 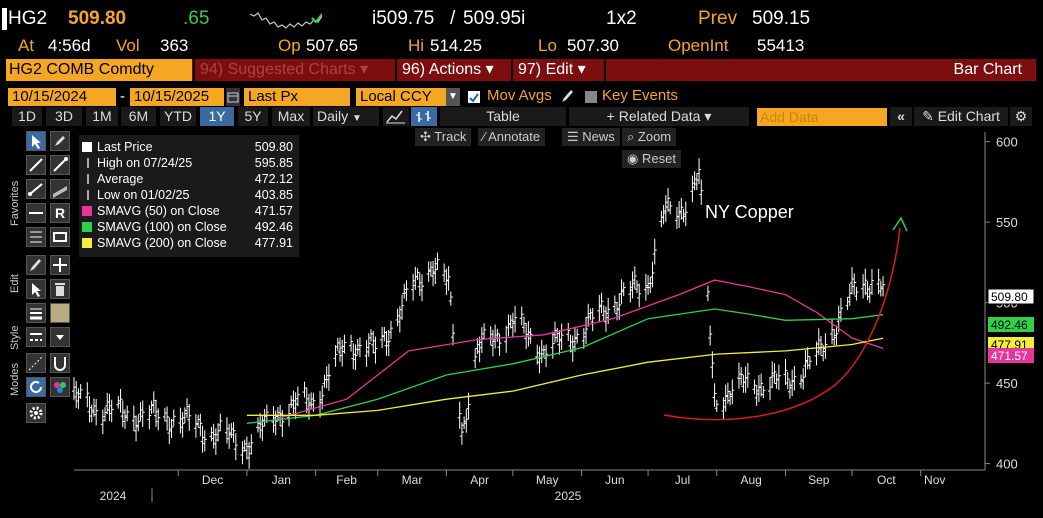 I want to click on track-icon: ✣, so click(x=425, y=136).